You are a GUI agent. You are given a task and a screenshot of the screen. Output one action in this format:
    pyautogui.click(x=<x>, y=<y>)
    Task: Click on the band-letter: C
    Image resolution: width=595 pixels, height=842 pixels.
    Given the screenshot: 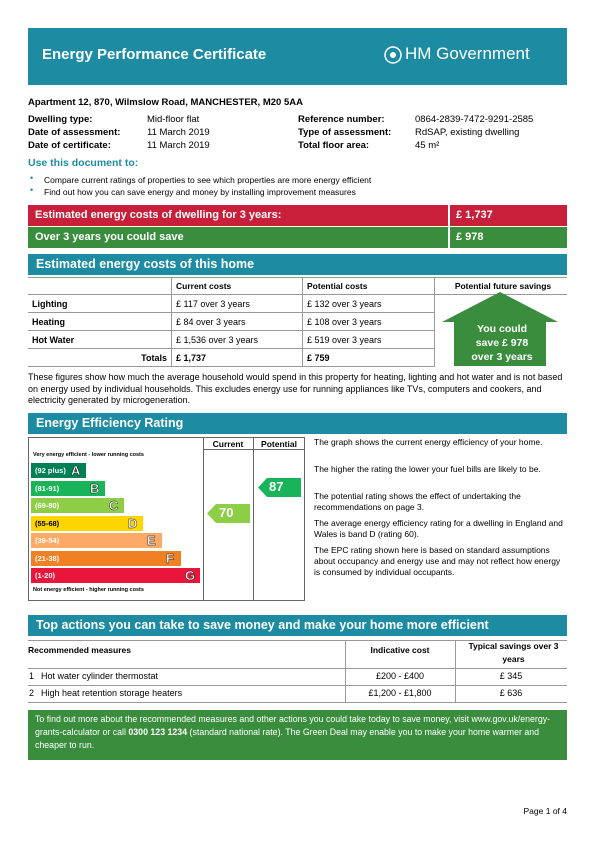 What is the action you would take?
    pyautogui.click(x=114, y=505)
    